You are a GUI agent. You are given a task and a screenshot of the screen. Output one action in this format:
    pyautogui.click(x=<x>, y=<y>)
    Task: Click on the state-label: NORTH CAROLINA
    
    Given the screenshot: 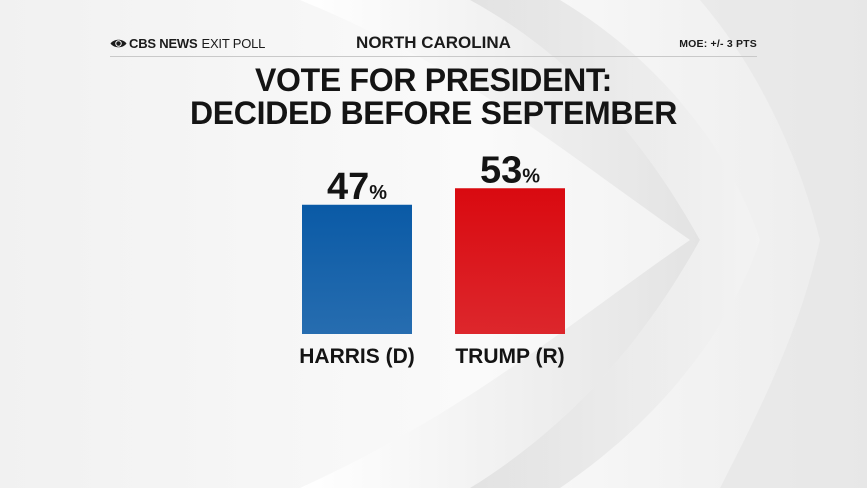 What is the action you would take?
    pyautogui.click(x=433, y=42)
    